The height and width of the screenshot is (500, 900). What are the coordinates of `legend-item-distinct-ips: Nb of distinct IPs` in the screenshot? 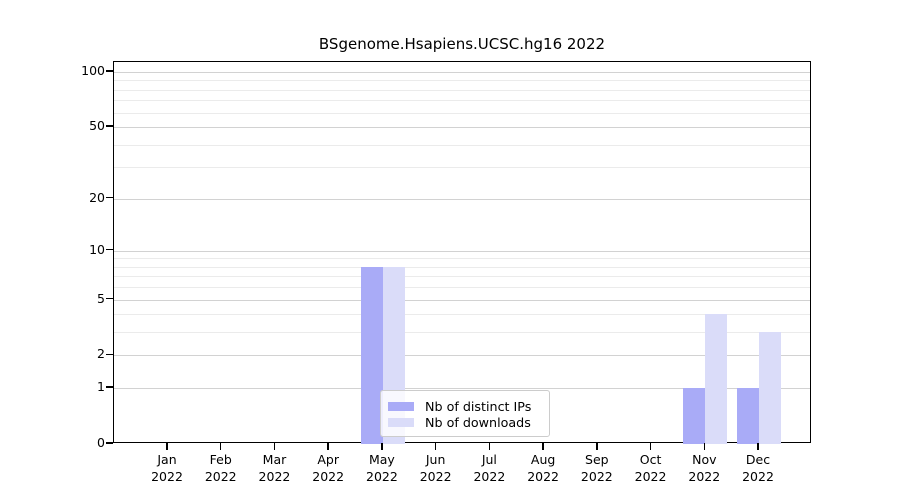 It's located at (464, 406).